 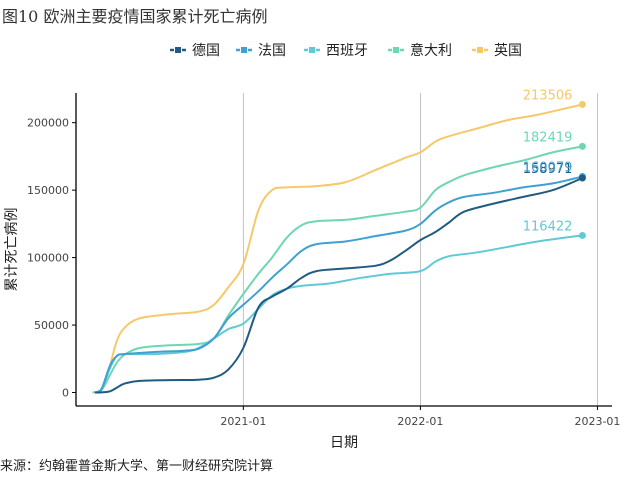 What do you see at coordinates (597, 421) in the screenshot?
I see `x-tick-label: 2023-01` at bounding box center [597, 421].